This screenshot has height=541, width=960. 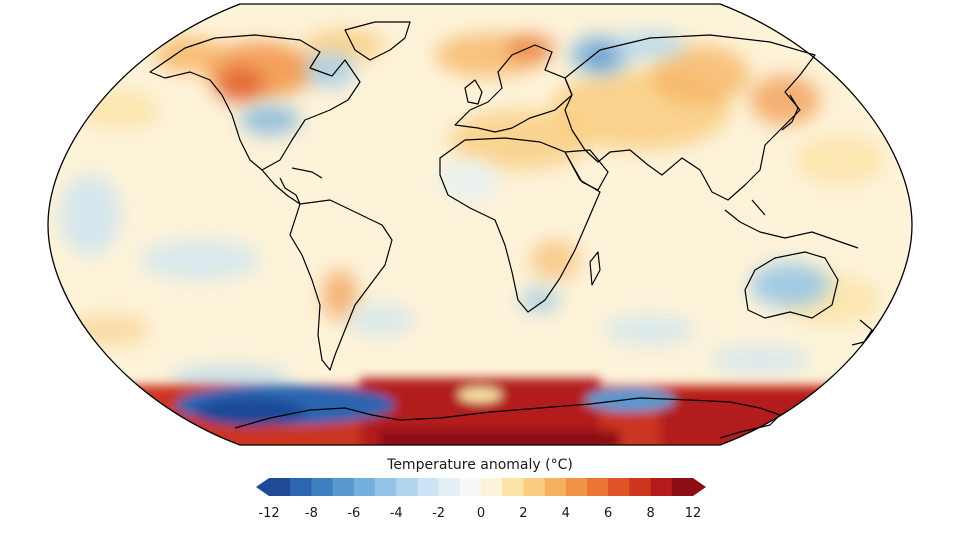 I want to click on legend-title: Temperature anomaly (°C), so click(x=480, y=465).